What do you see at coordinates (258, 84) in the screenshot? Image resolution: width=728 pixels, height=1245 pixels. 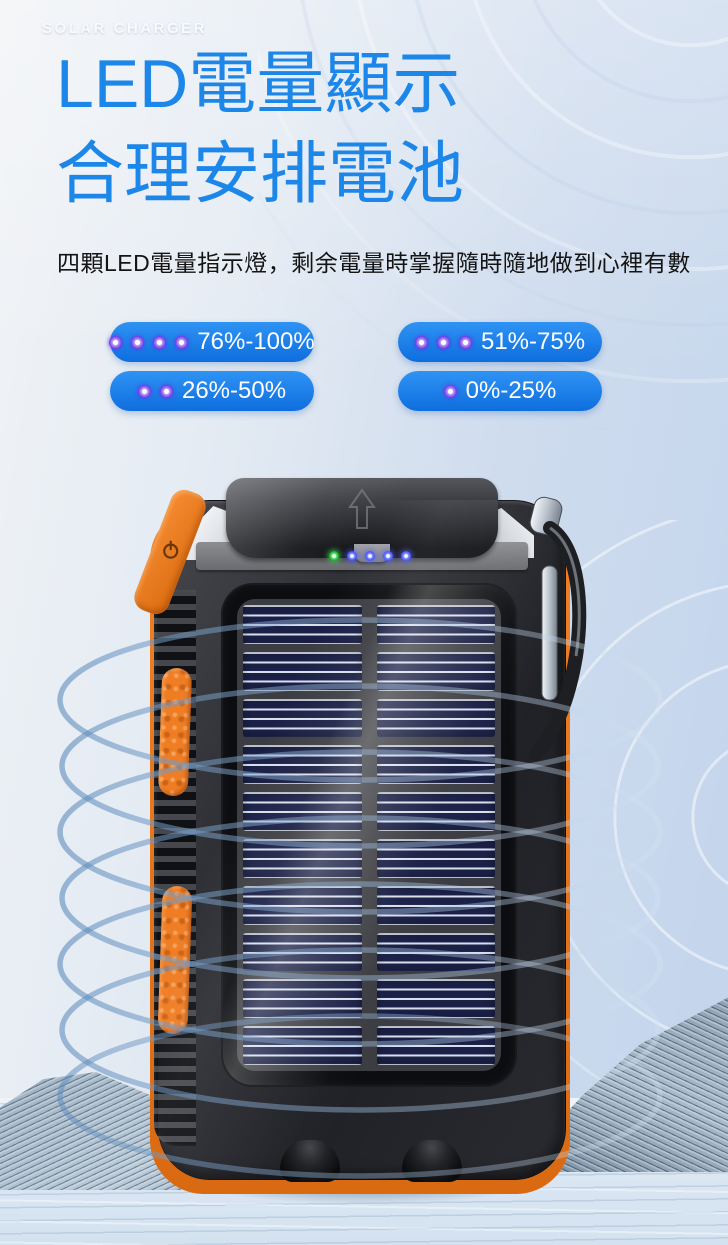 I see `headline-line1: LED電量顯示` at bounding box center [258, 84].